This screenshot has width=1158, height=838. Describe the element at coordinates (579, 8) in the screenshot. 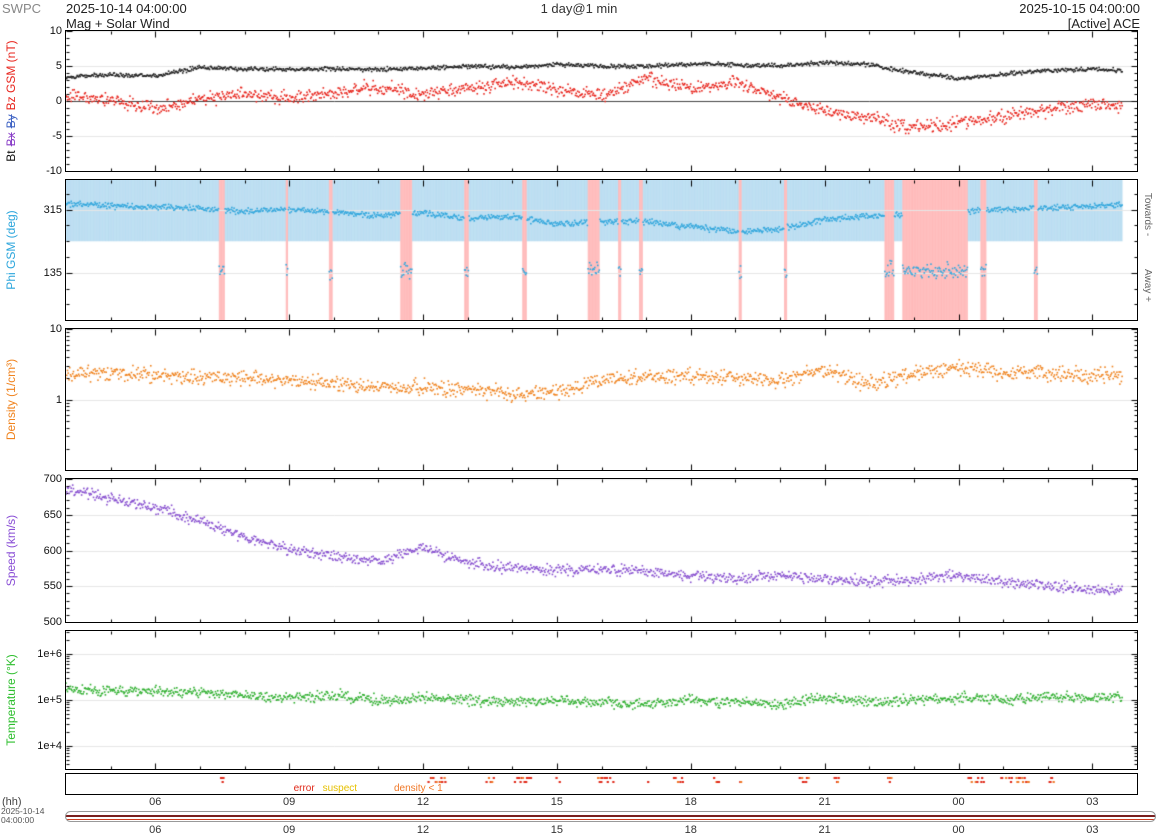

I see `resolution-label: 1 day@1 min` at that location.